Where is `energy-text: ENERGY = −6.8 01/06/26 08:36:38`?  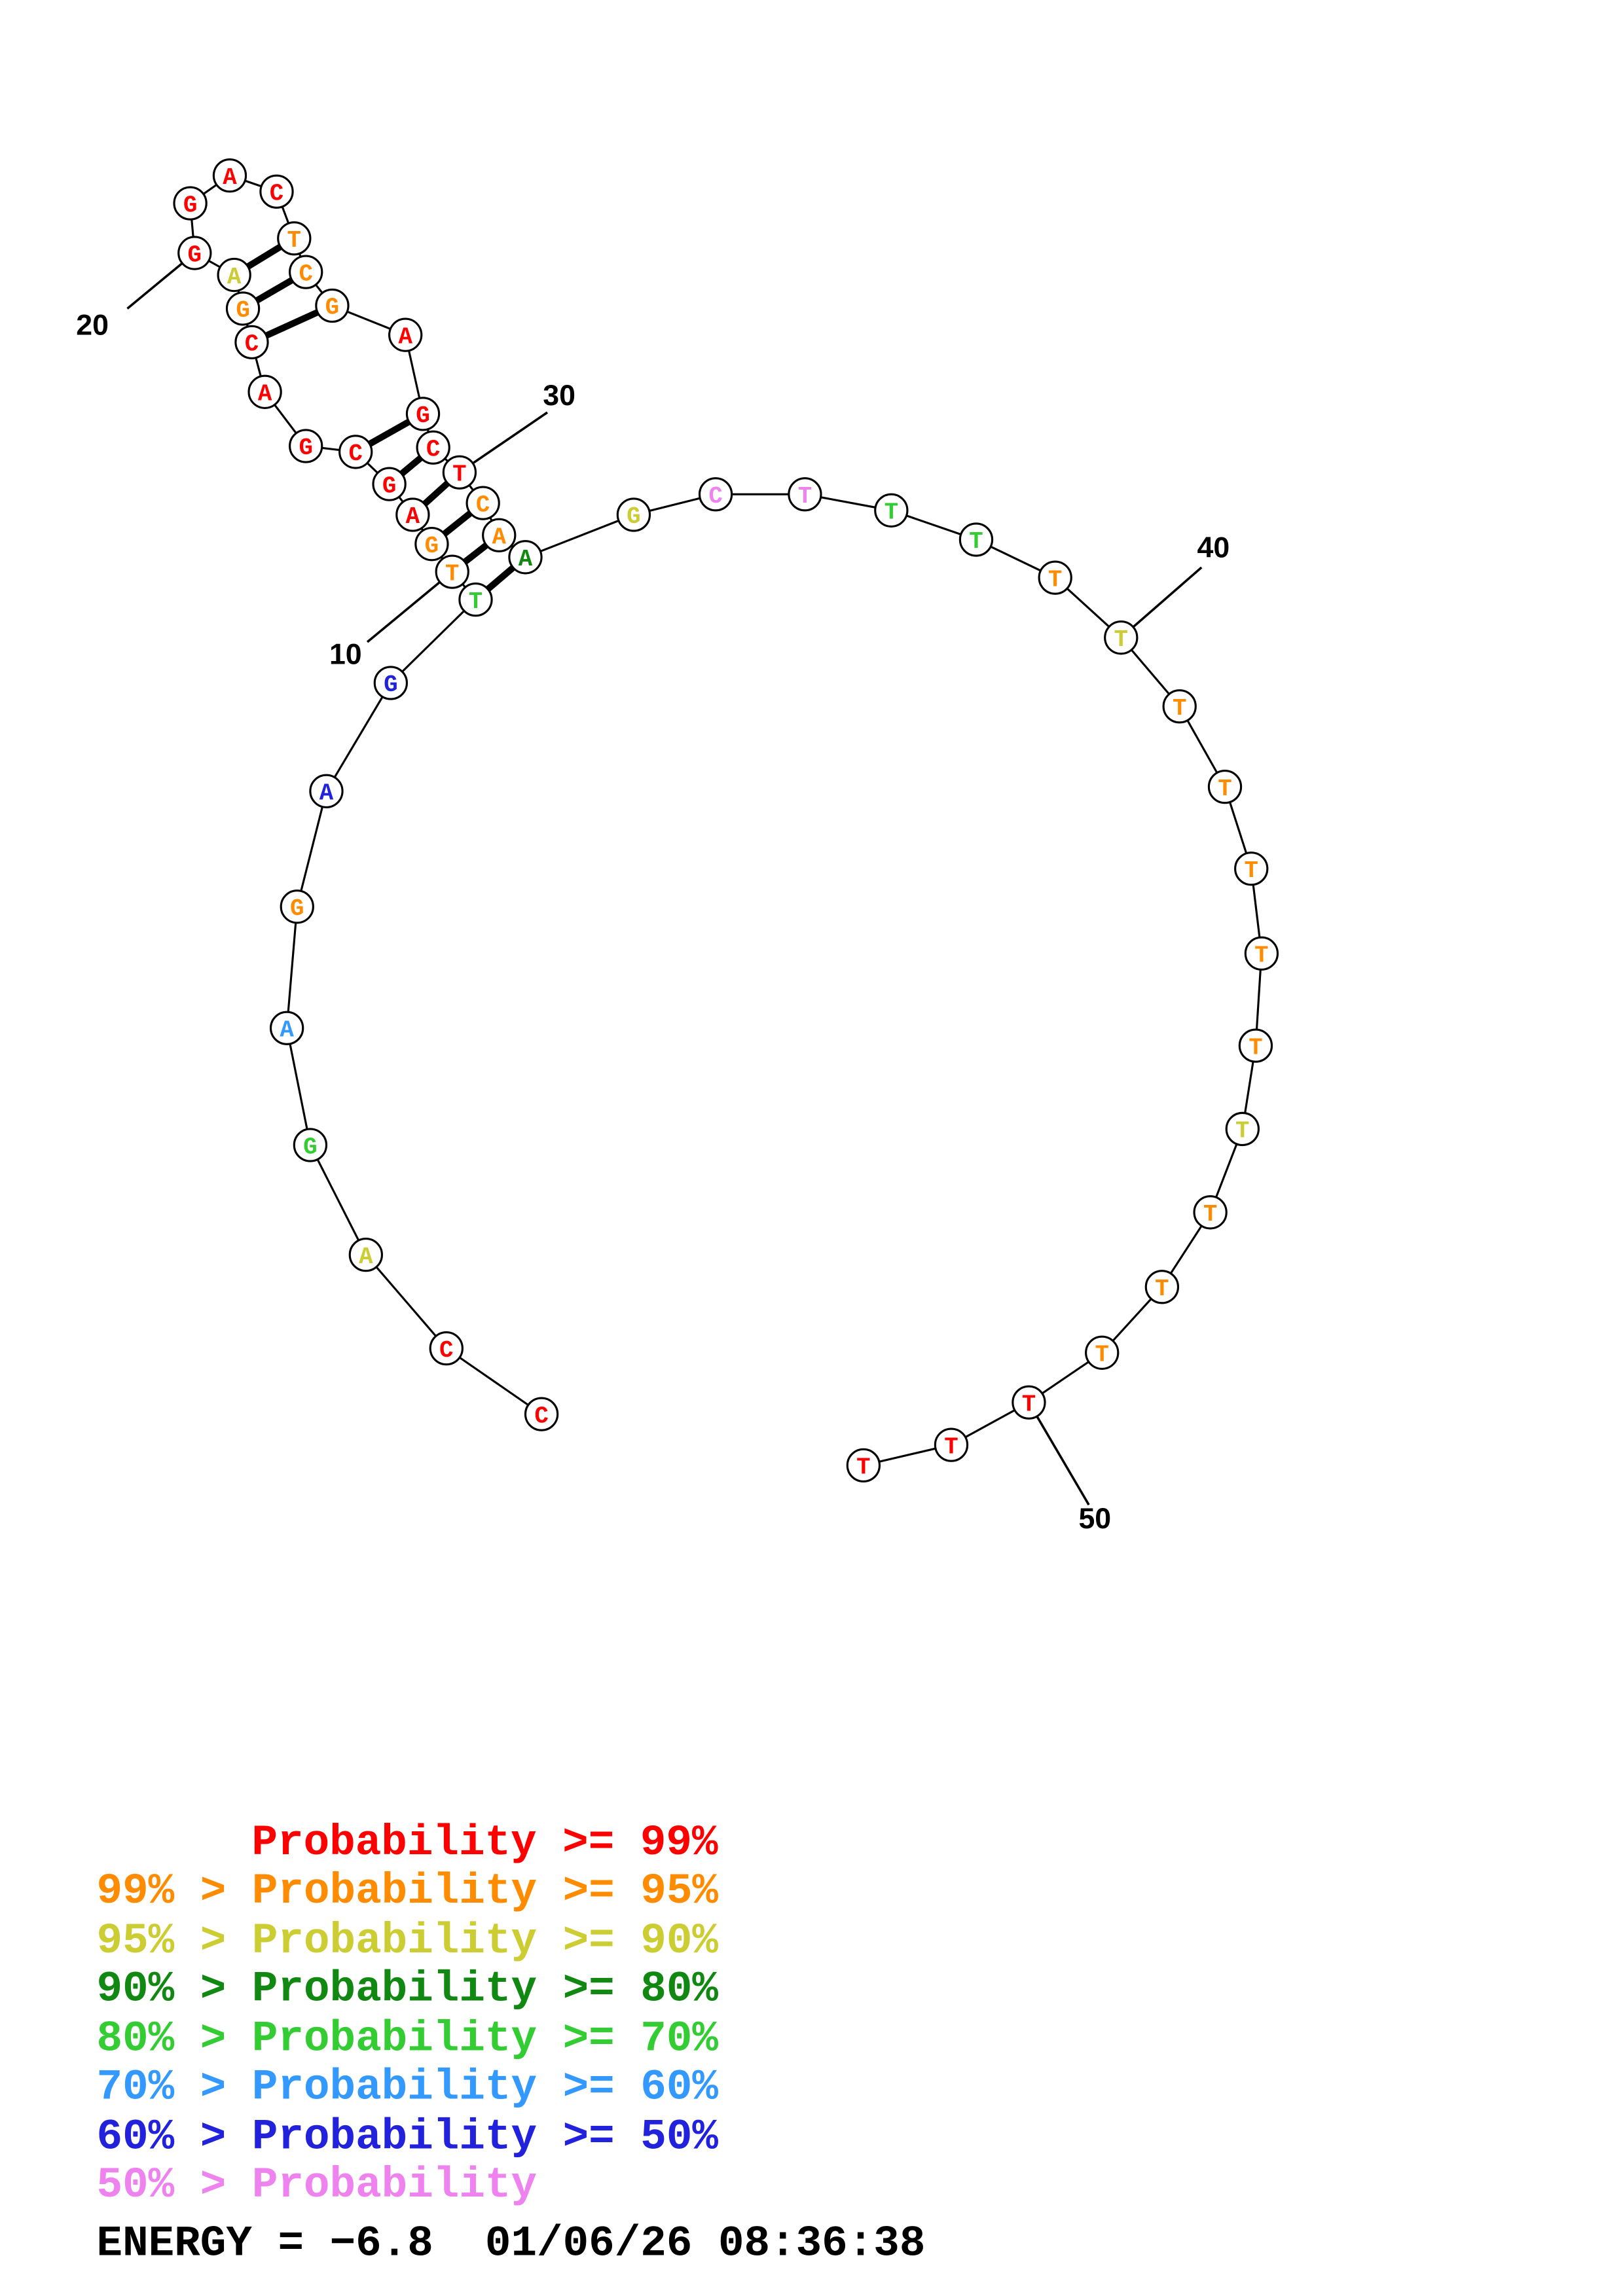 energy-text: ENERGY = −6.8 01/06/26 08:36:38 is located at coordinates (511, 2243).